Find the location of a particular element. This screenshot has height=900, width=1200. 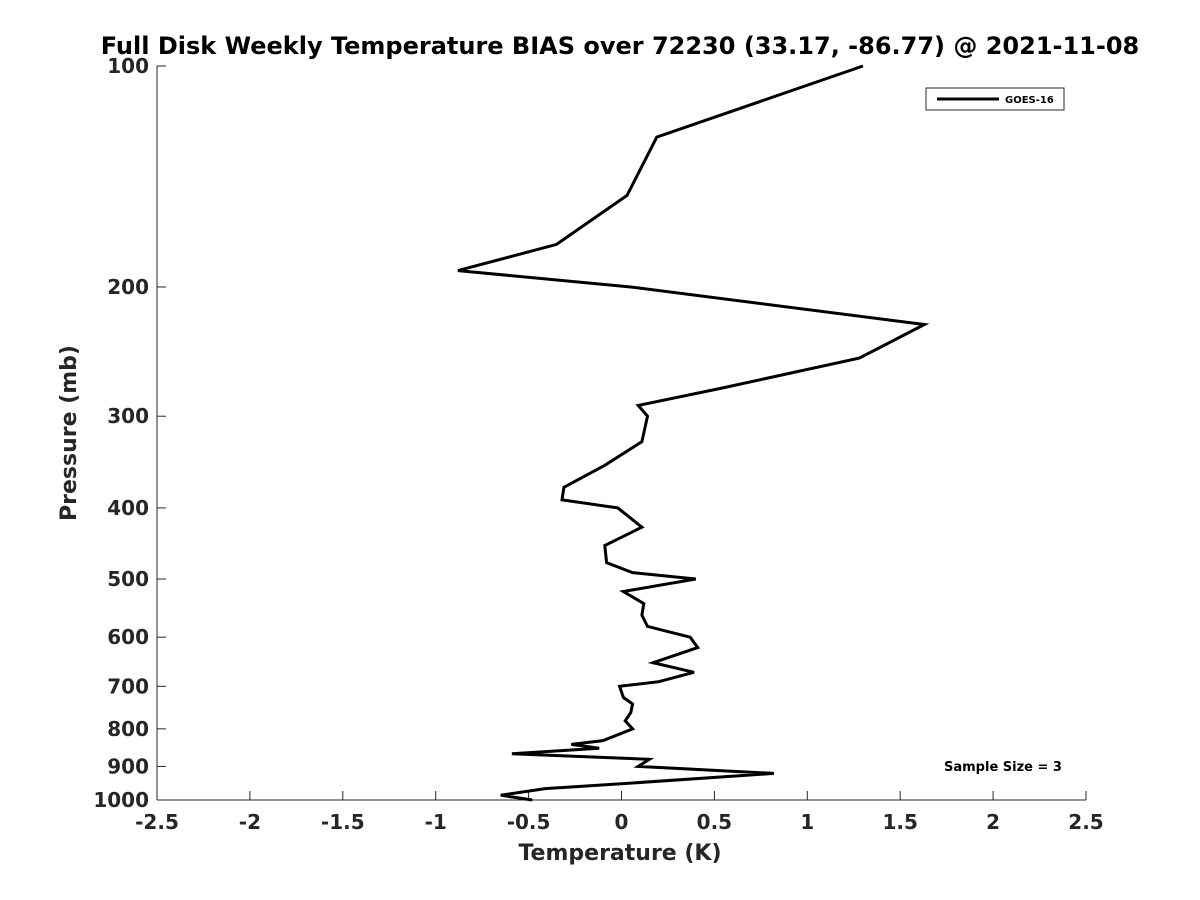

legend-label: GOES-16 is located at coordinates (1029, 100).